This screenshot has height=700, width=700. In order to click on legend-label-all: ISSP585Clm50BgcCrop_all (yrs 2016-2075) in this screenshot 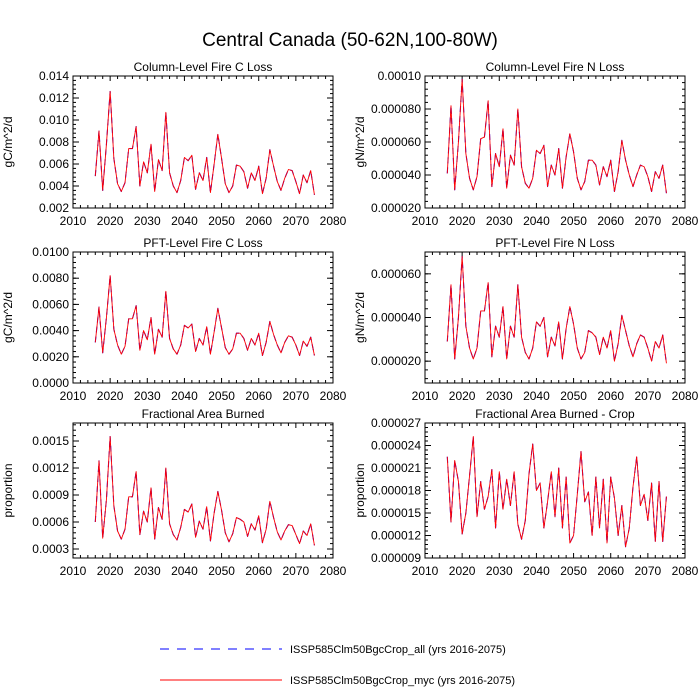, I will do `click(398, 650)`.